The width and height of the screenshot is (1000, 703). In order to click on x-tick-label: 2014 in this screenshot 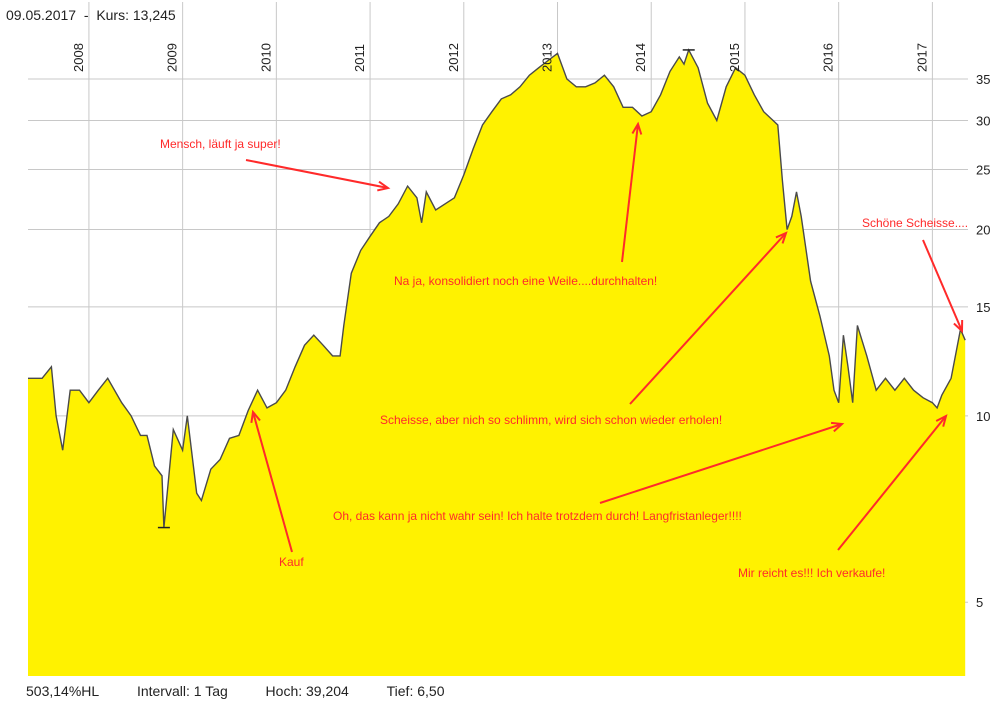, I will do `click(640, 57)`.